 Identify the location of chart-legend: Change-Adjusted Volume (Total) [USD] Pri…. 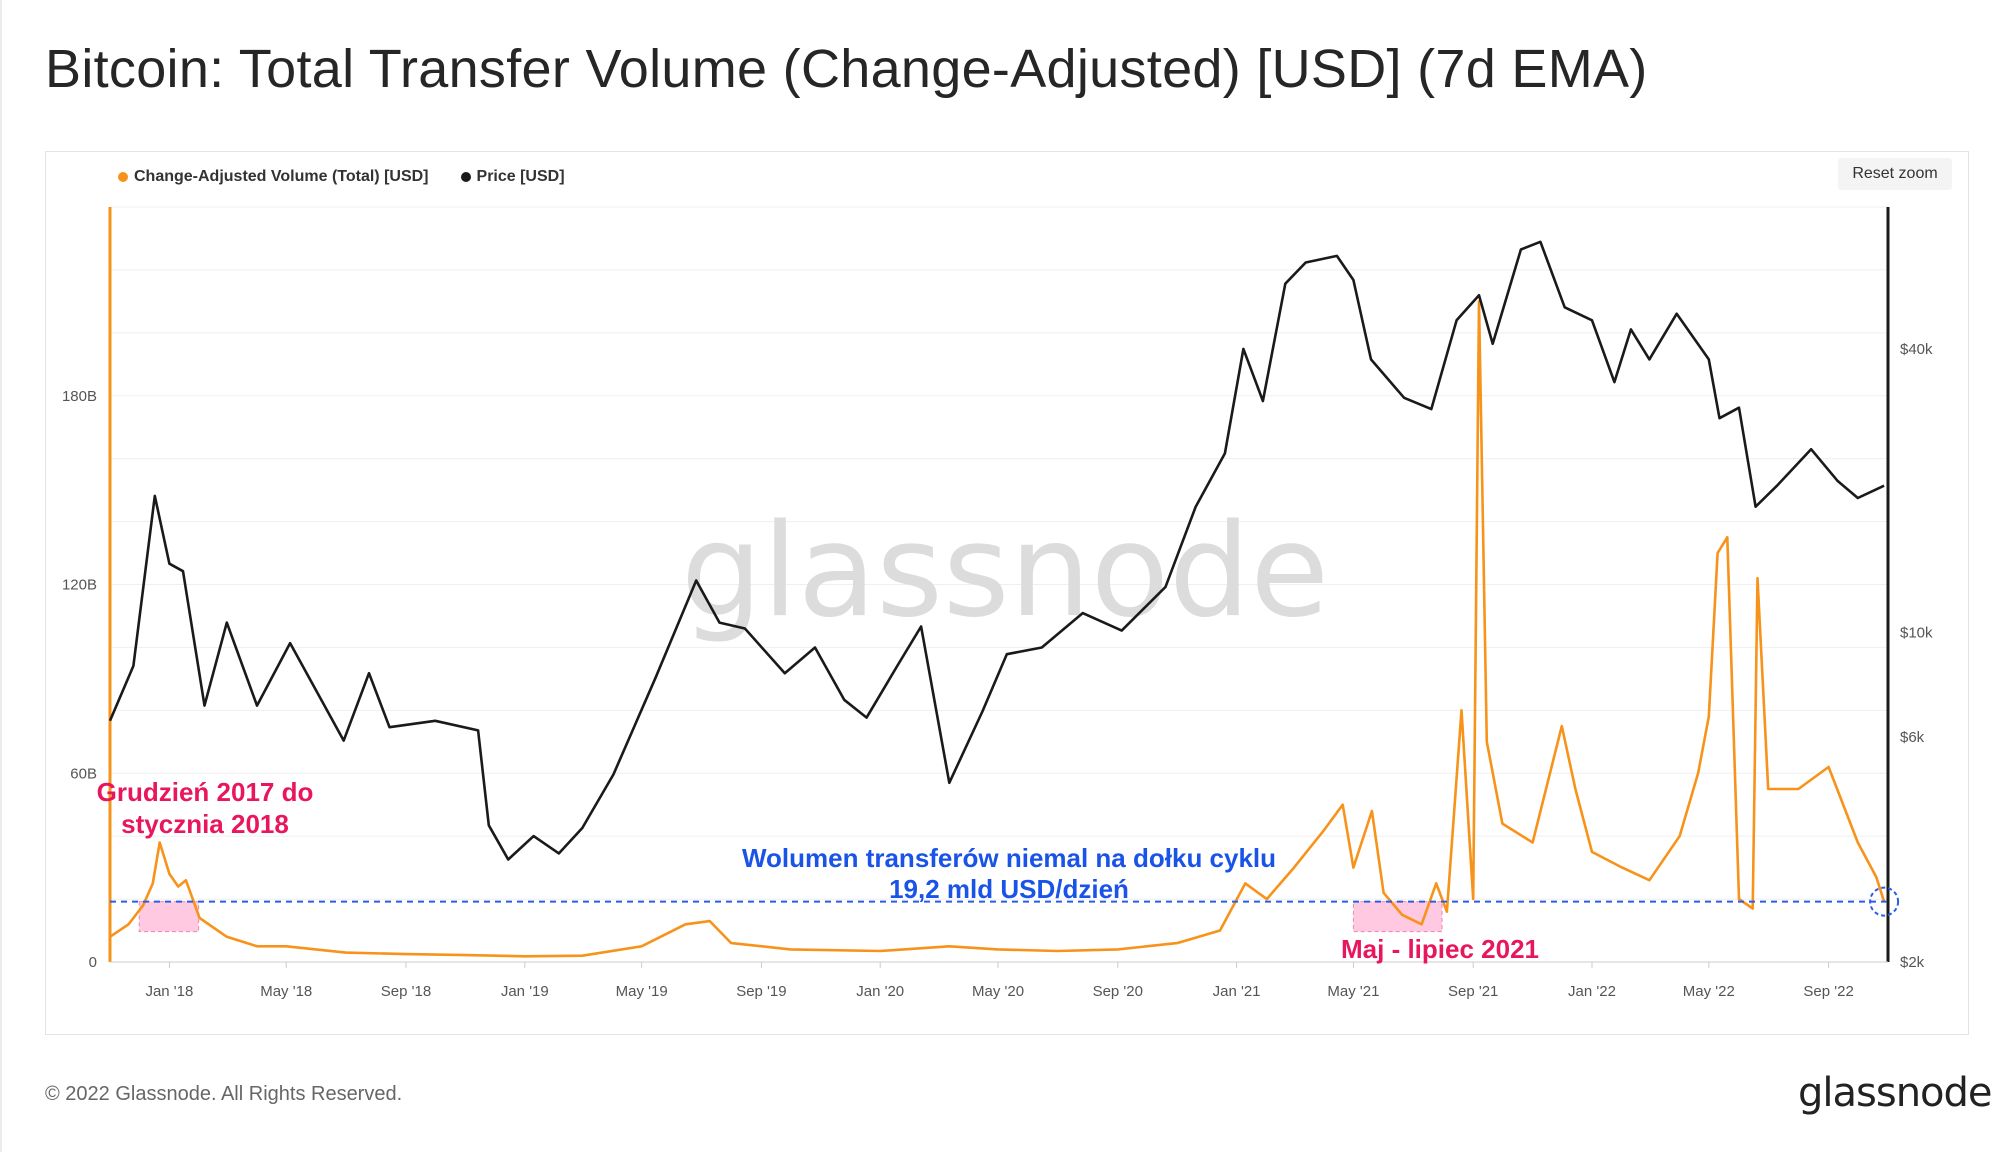
(341, 177).